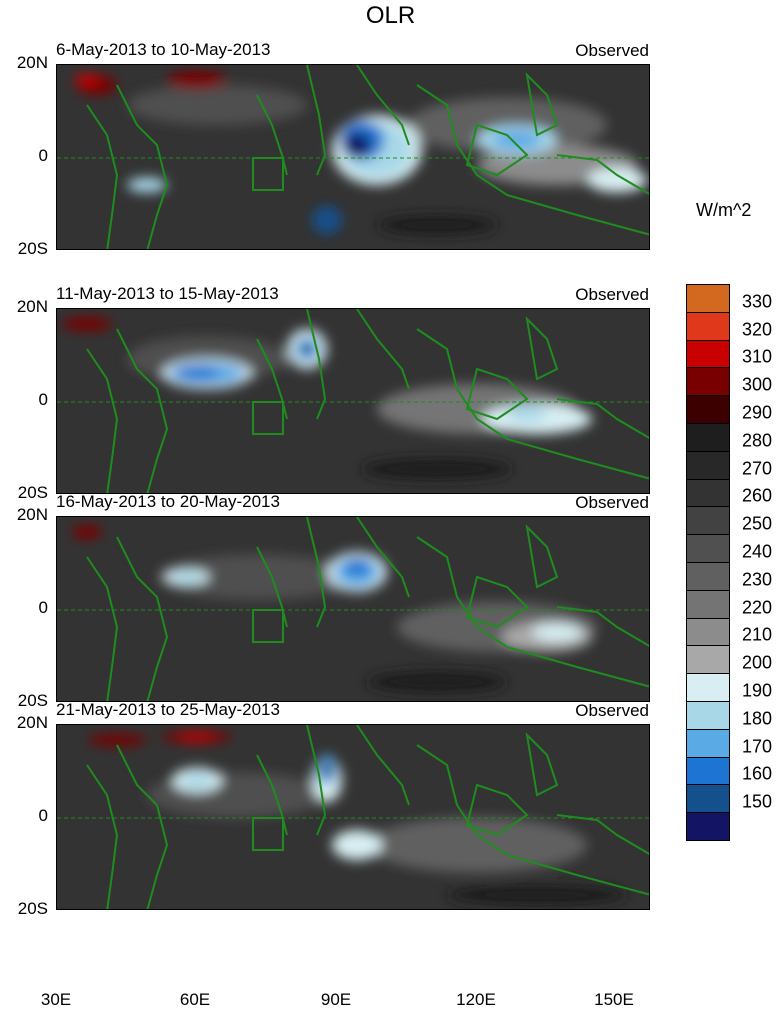 The image size is (781, 1012). I want to click on colorbar-level-label: 210, so click(757, 634).